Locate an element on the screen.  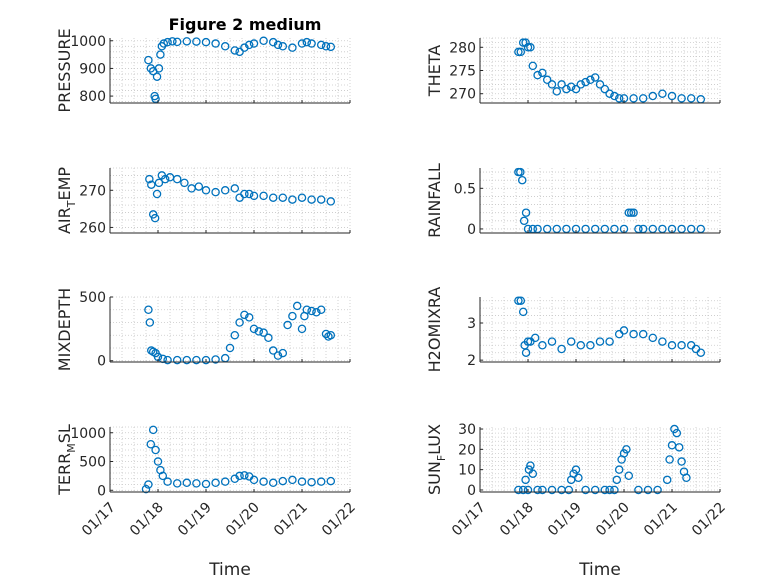
y-tick-label: 20 is located at coordinates (467, 450).